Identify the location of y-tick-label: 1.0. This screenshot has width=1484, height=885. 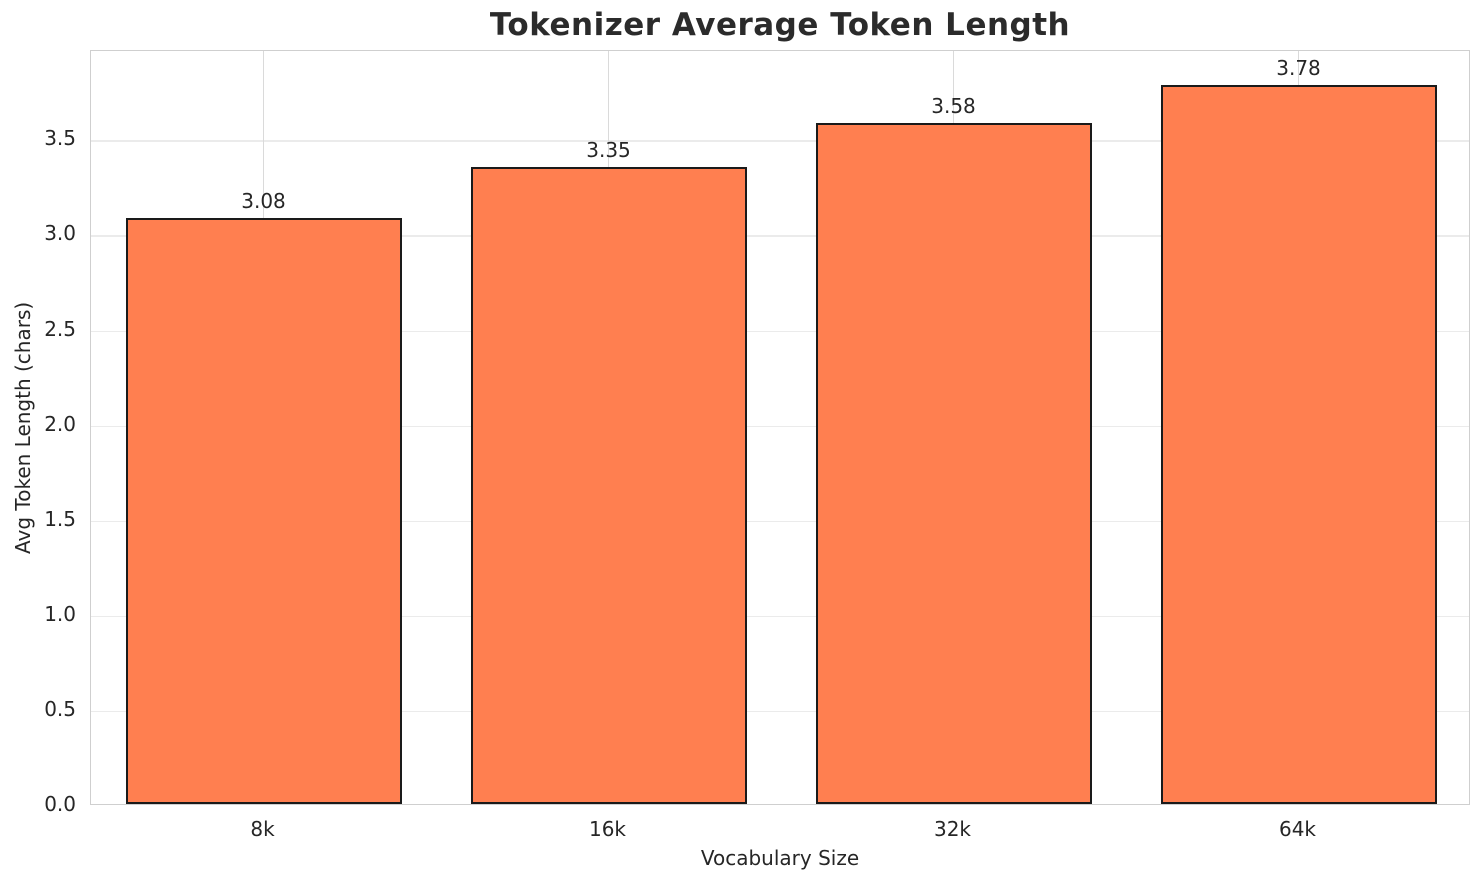
(60, 613).